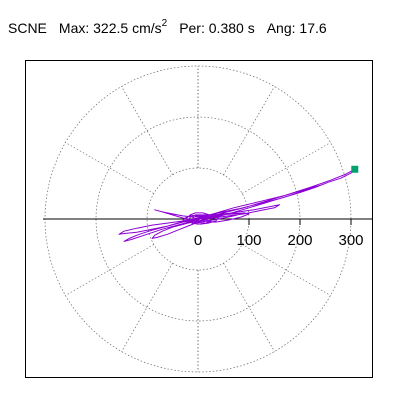 The width and height of the screenshot is (400, 400). Describe the element at coordinates (192, 28) in the screenshot. I see `period-label: Per:` at that location.